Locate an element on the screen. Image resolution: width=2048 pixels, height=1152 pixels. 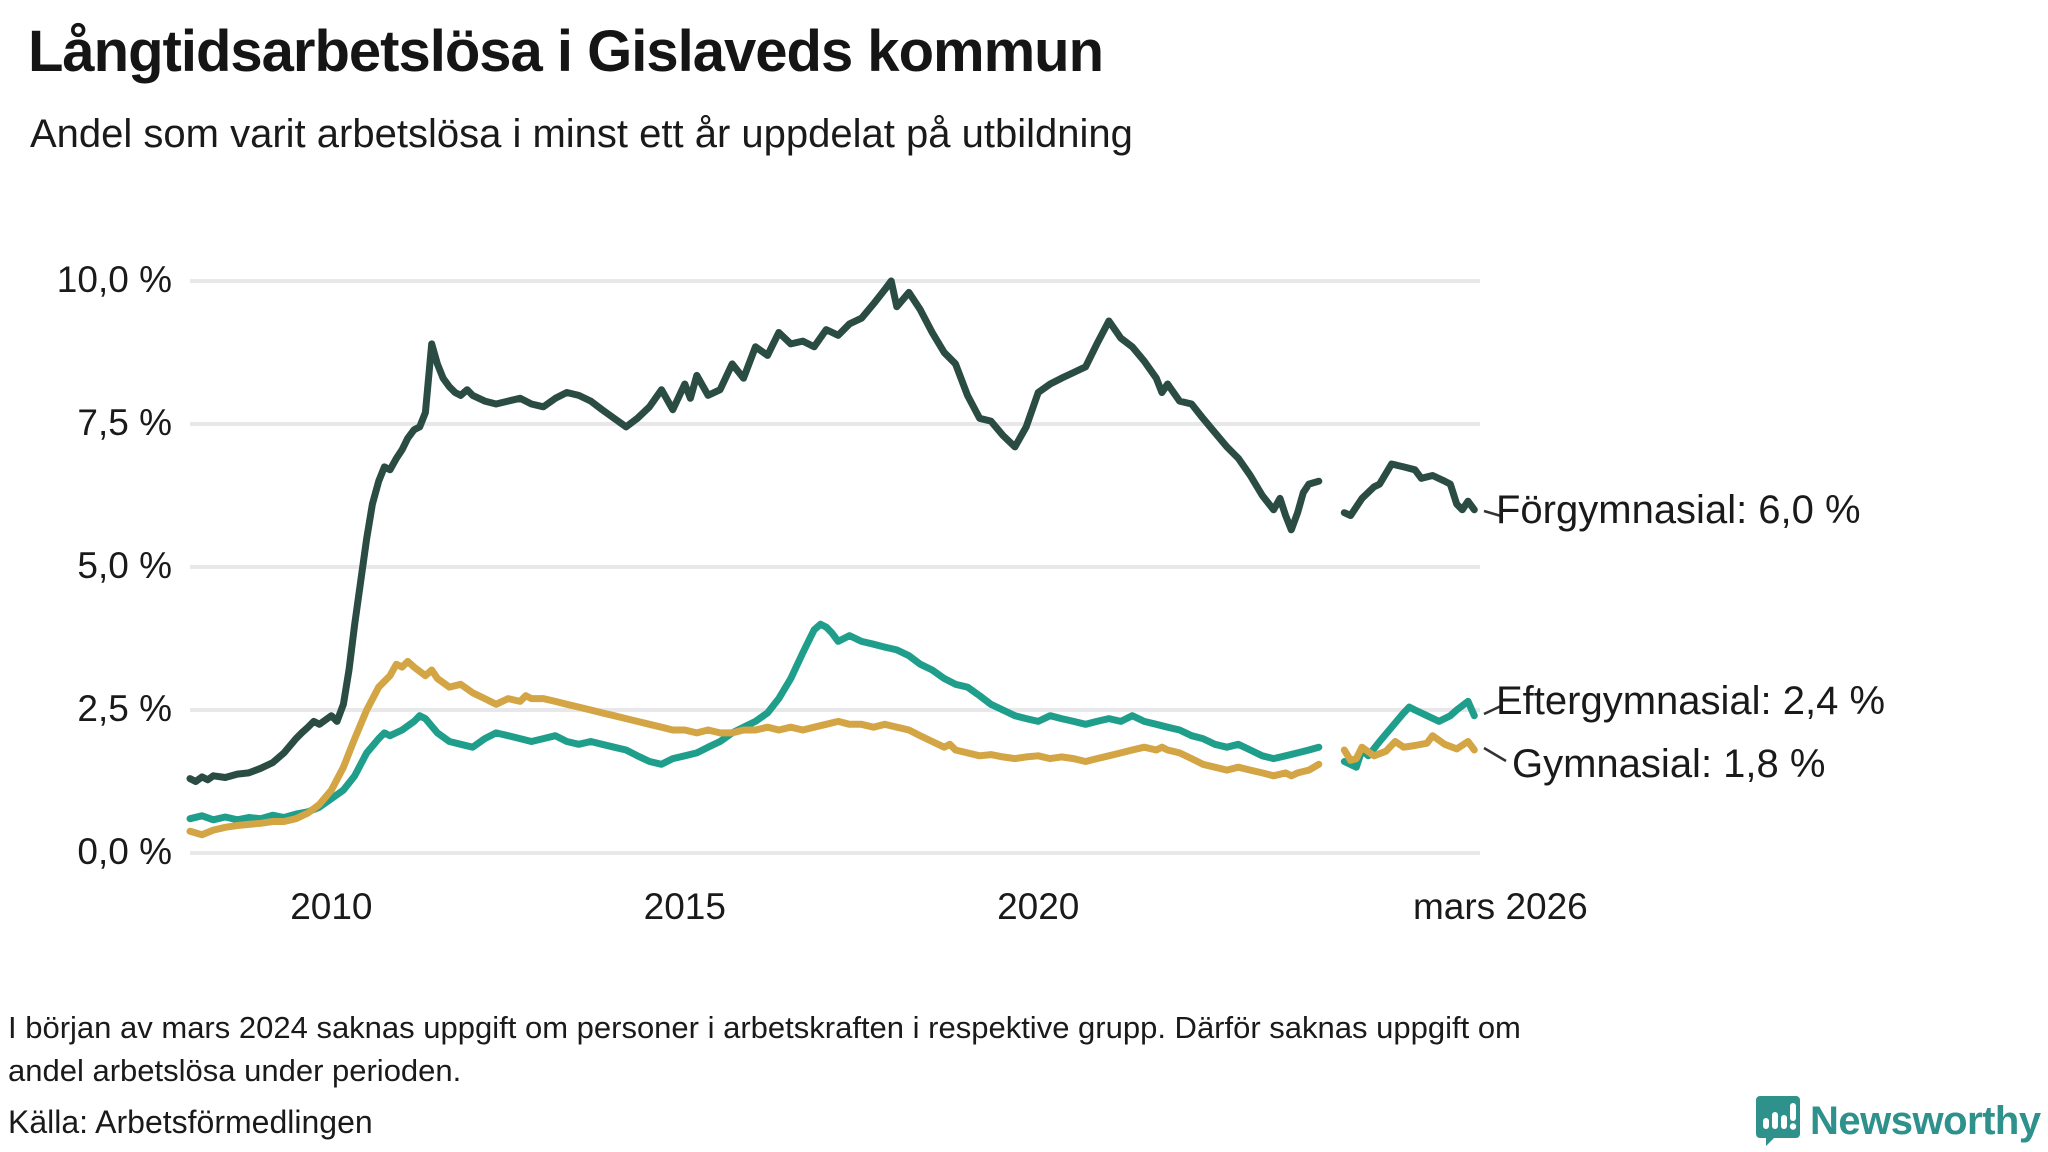
newsworthy-logo-text: Newsworthy is located at coordinates (1925, 1120).